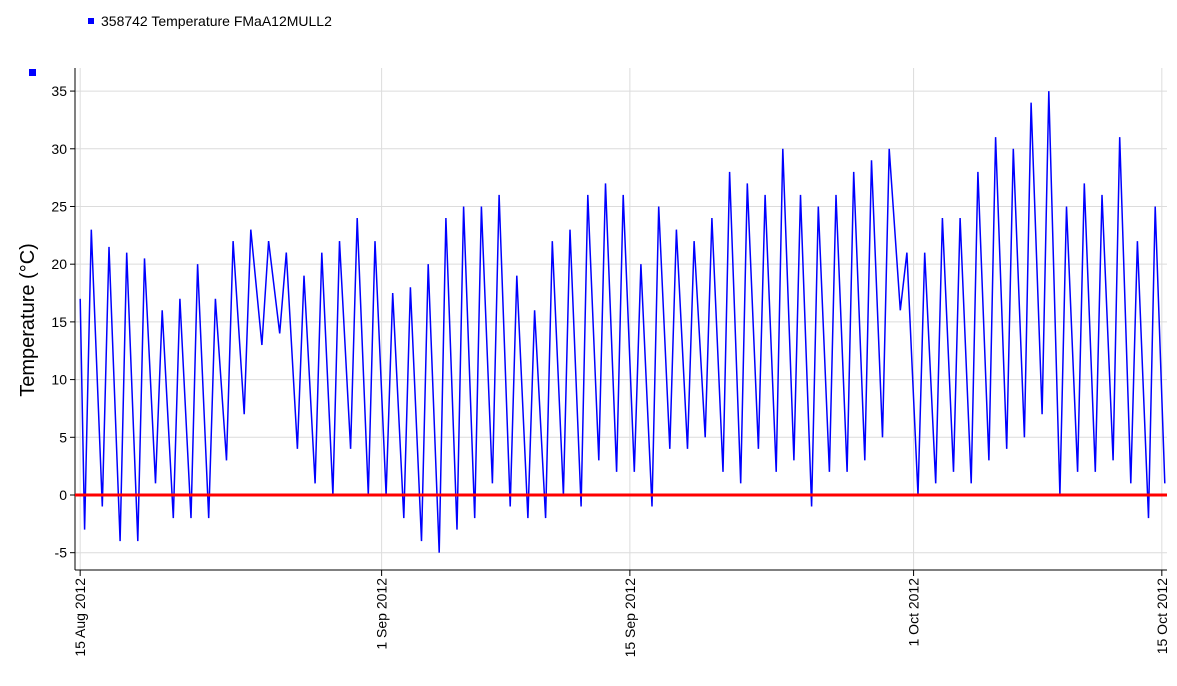  I want to click on y-axis-label: Temperature (°C), so click(28, 320).